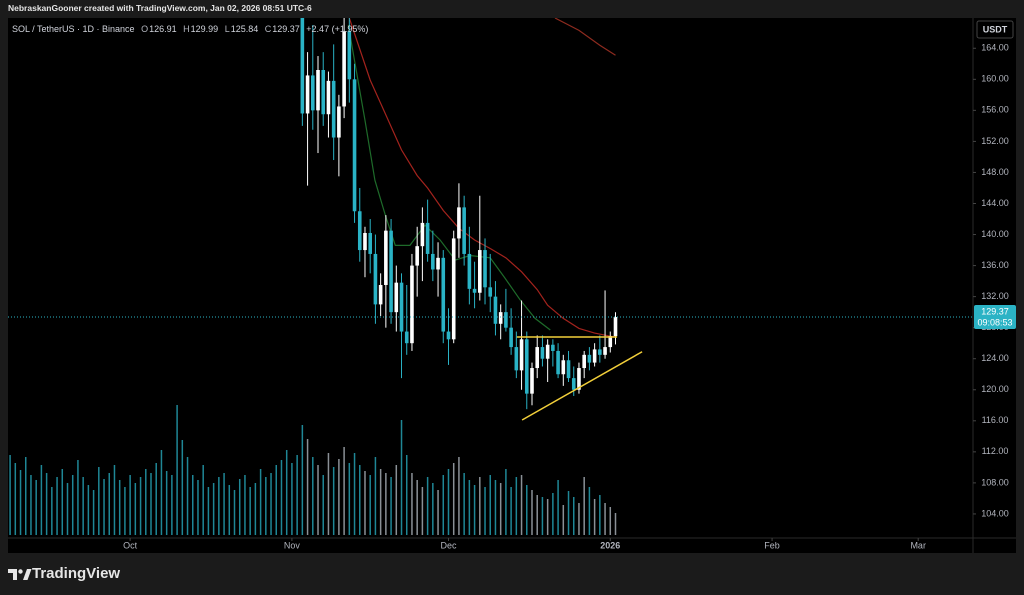 The width and height of the screenshot is (1024, 595). Describe the element at coordinates (995, 311) in the screenshot. I see `last-price-label: 129.37` at that location.